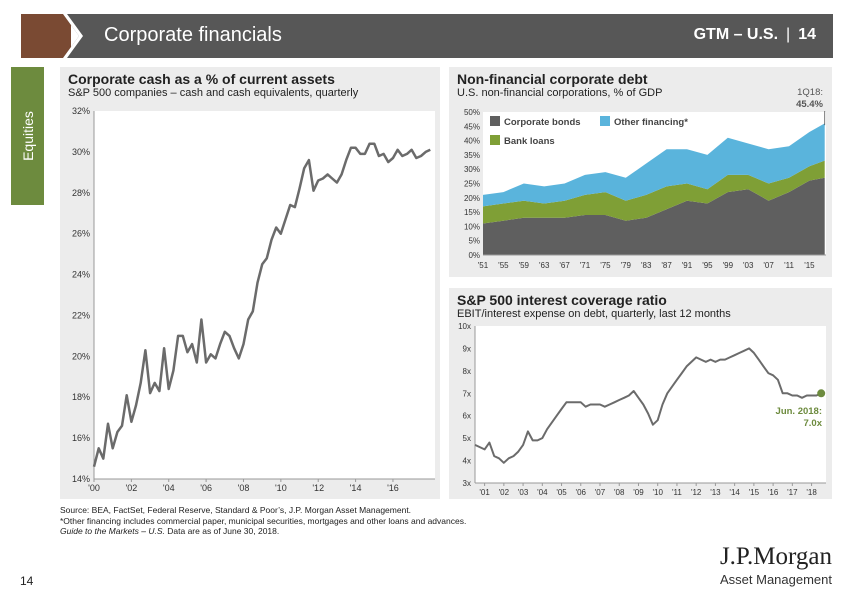  I want to click on debt-xtick-label: '03, so click(748, 265).